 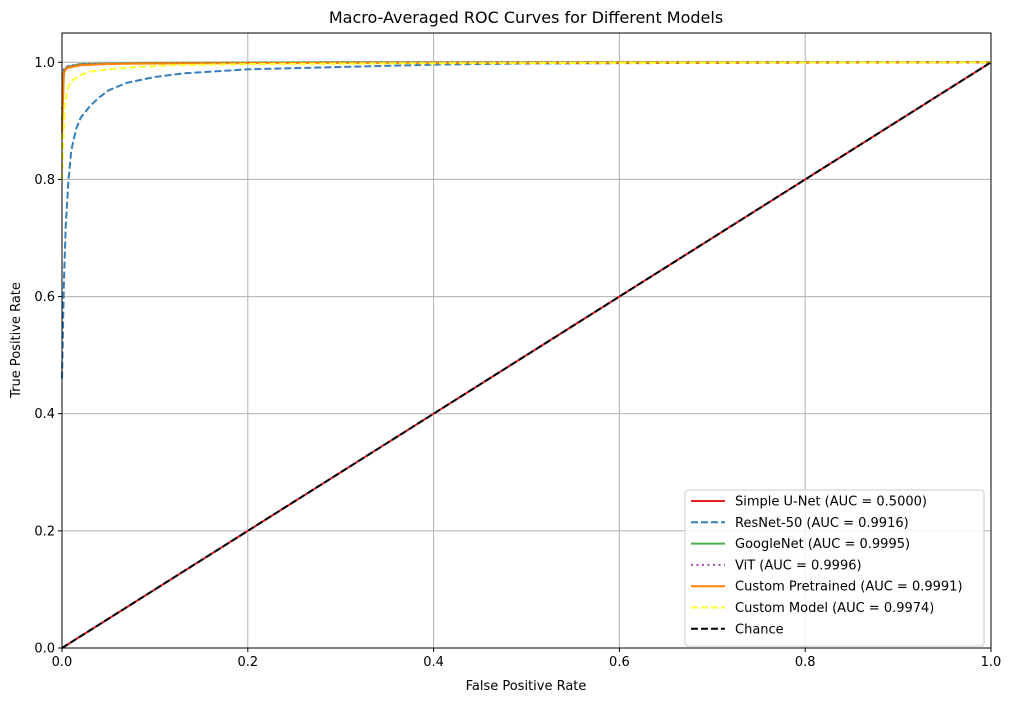 What do you see at coordinates (16, 340) in the screenshot?
I see `y-axis-label: True Positive Rate` at bounding box center [16, 340].